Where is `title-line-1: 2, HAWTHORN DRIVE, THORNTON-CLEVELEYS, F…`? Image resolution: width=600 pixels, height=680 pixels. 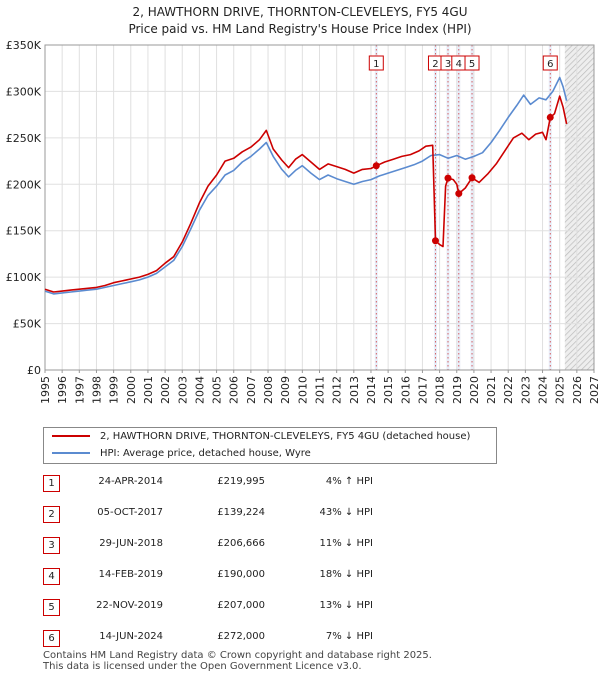
title-line-1: 2, HAWTHORN DRIVE, THORNTON-CLEVELEYS, F… is located at coordinates (300, 12).